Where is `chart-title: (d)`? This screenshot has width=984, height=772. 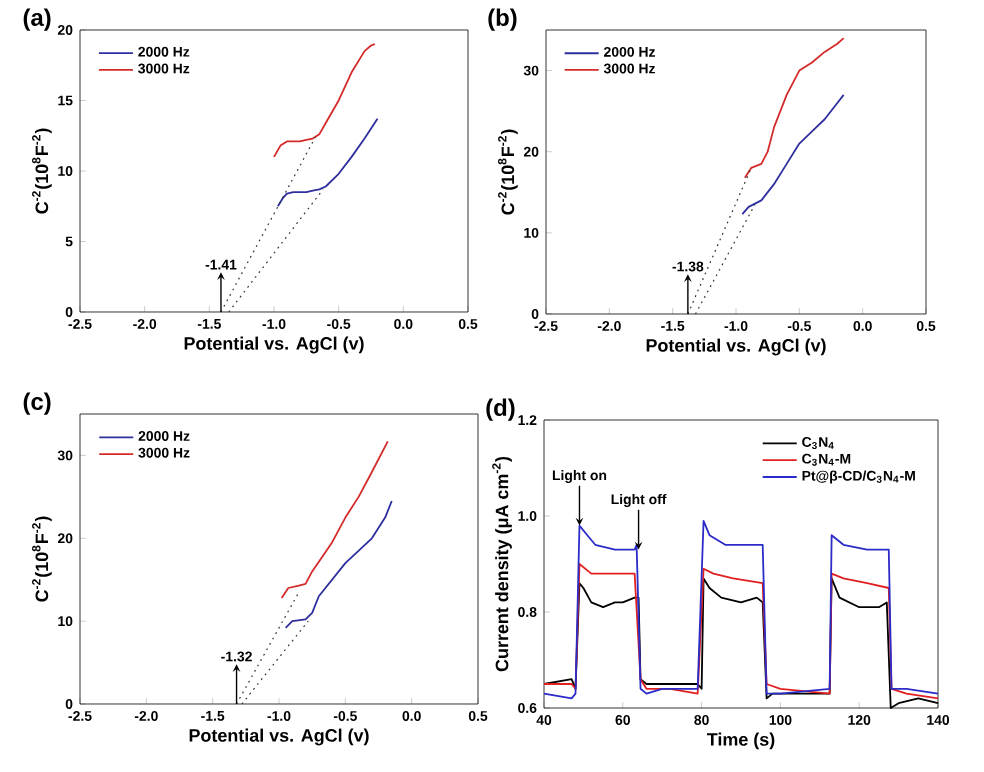
chart-title: (d) is located at coordinates (500, 409).